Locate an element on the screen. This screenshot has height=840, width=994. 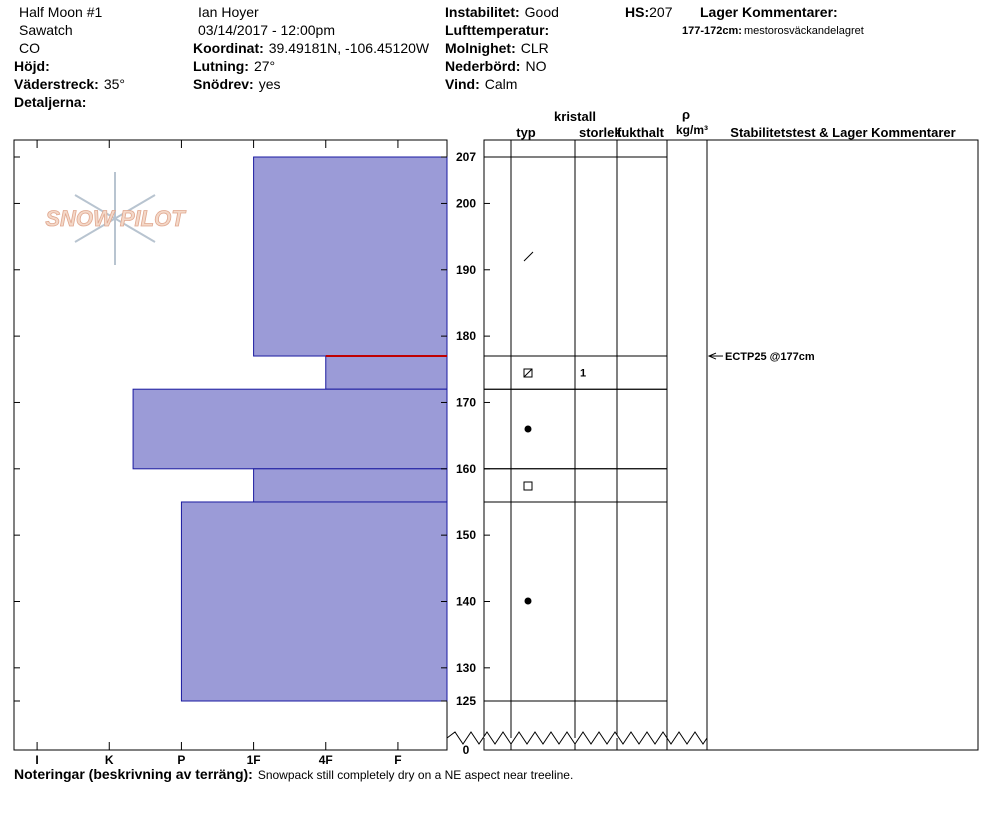
logo-text: SNOW PILOT is located at coordinates (115, 218).